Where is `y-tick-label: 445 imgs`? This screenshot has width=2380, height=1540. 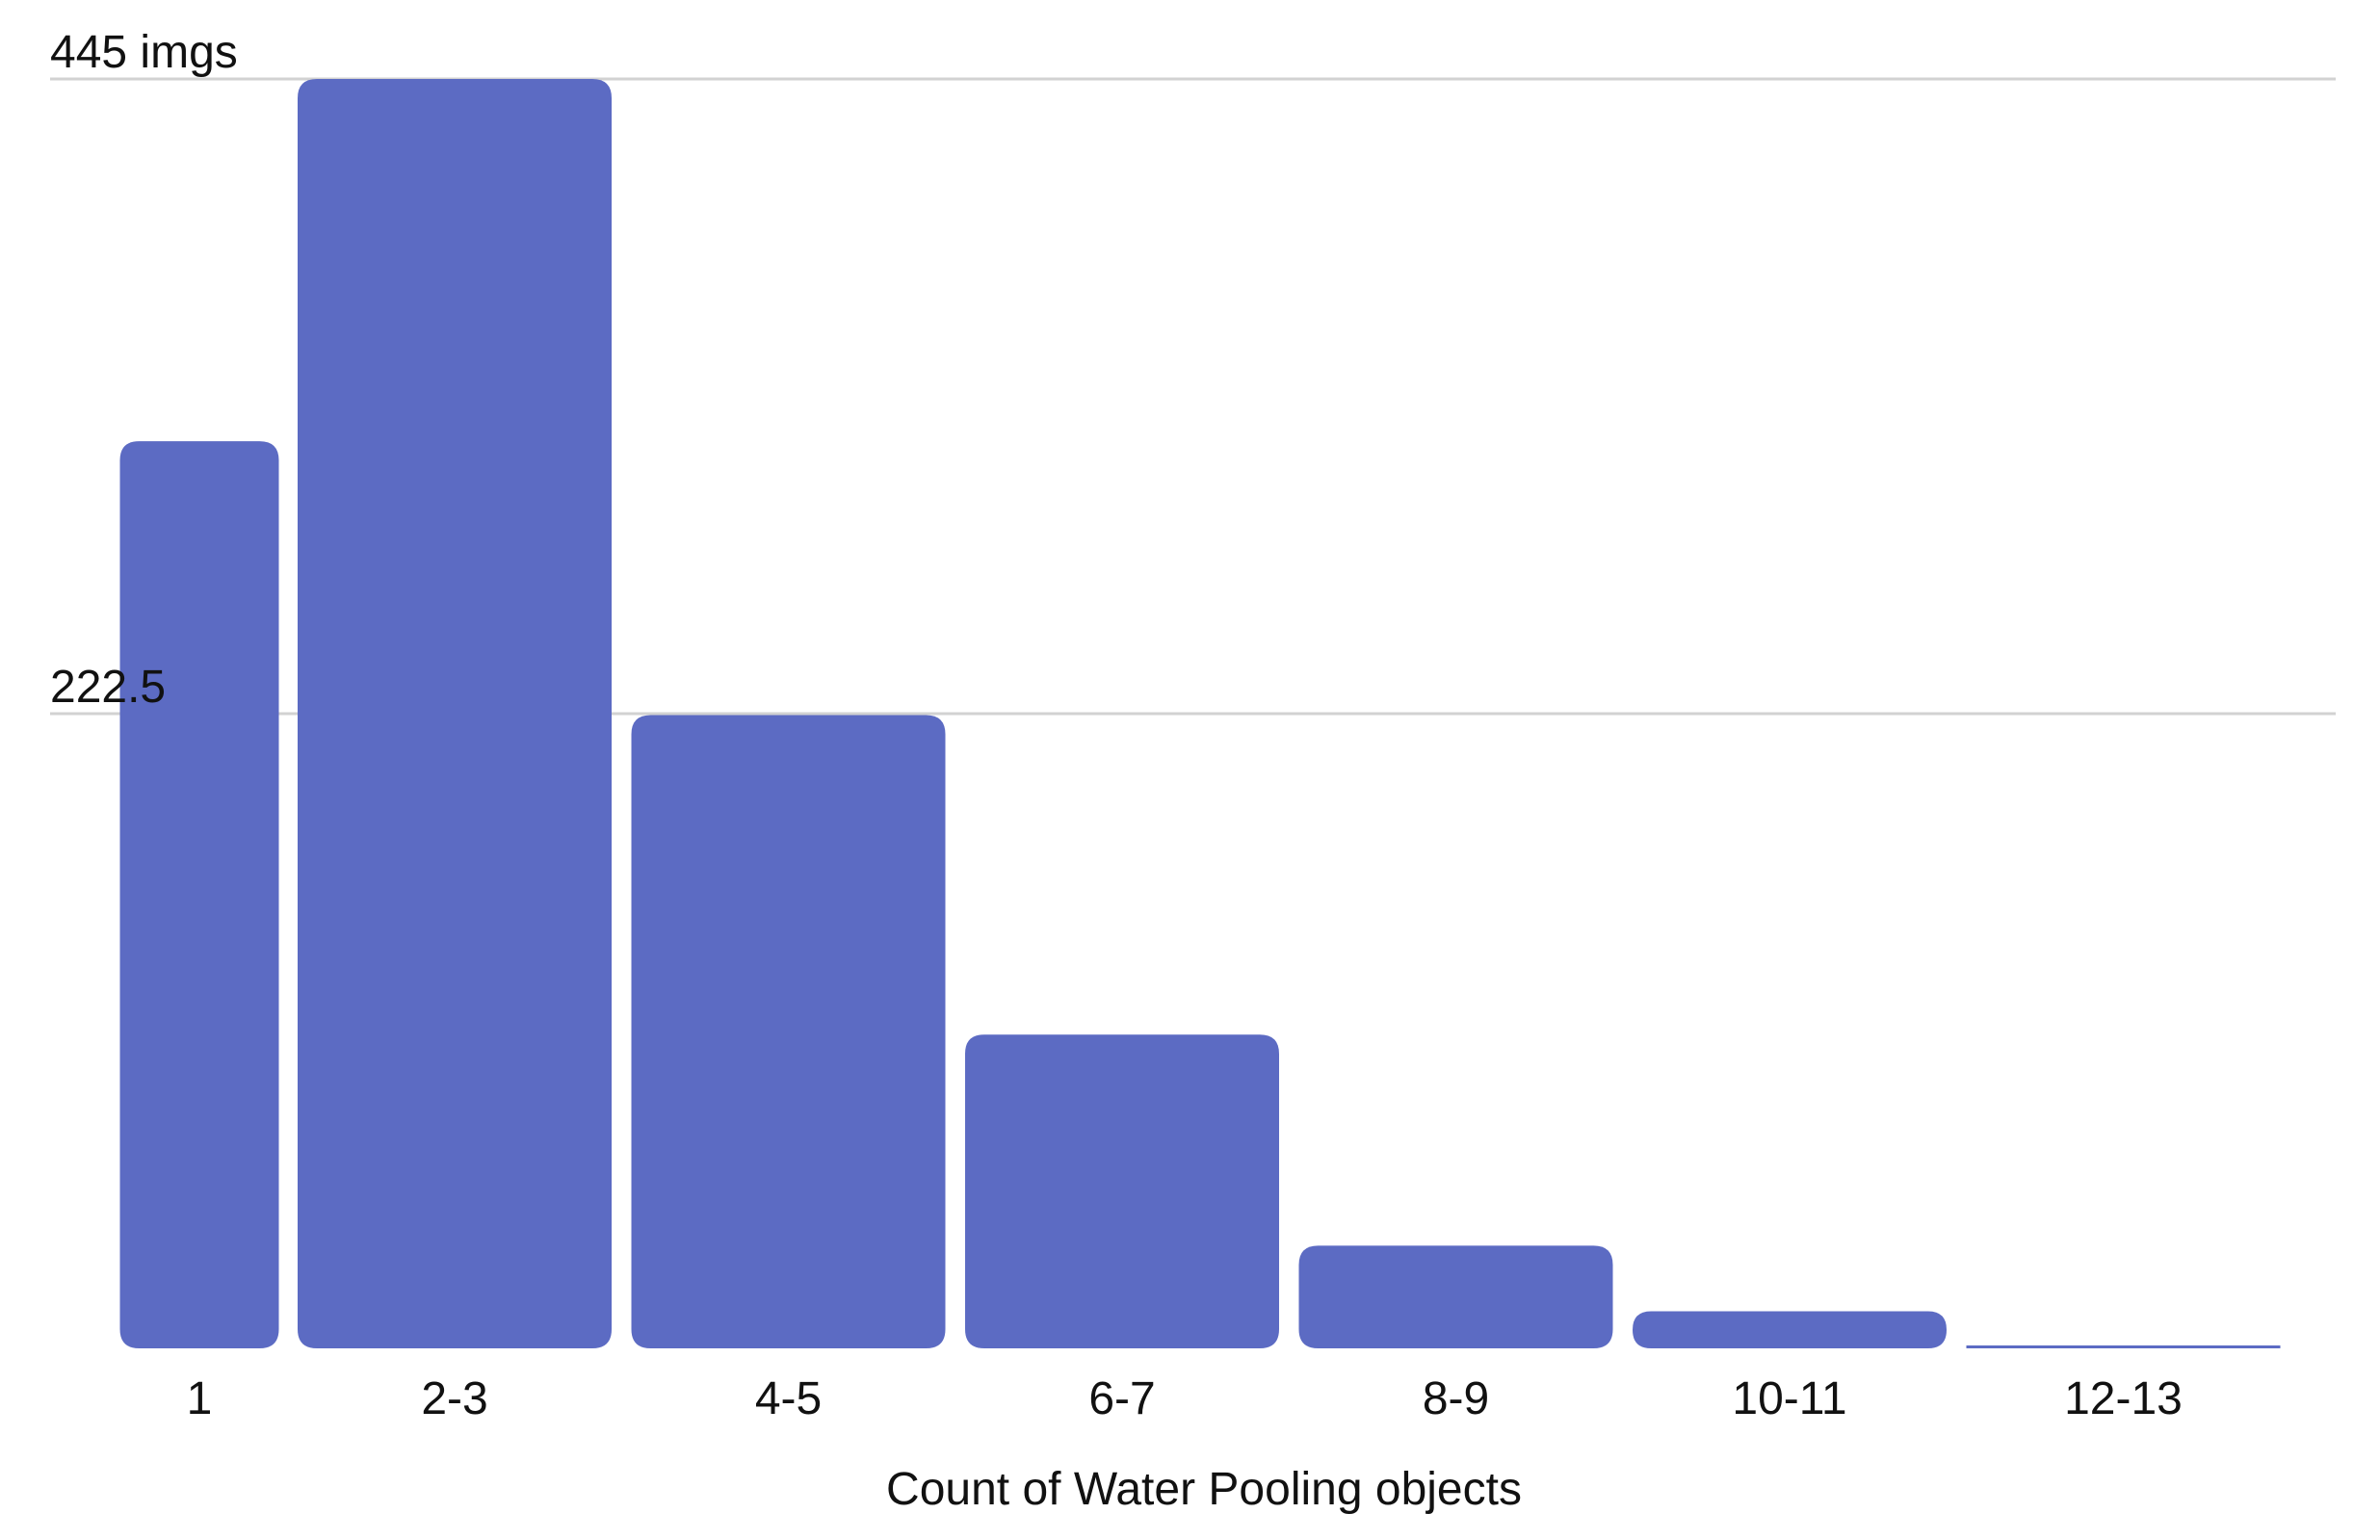
y-tick-label: 445 imgs is located at coordinates (144, 52).